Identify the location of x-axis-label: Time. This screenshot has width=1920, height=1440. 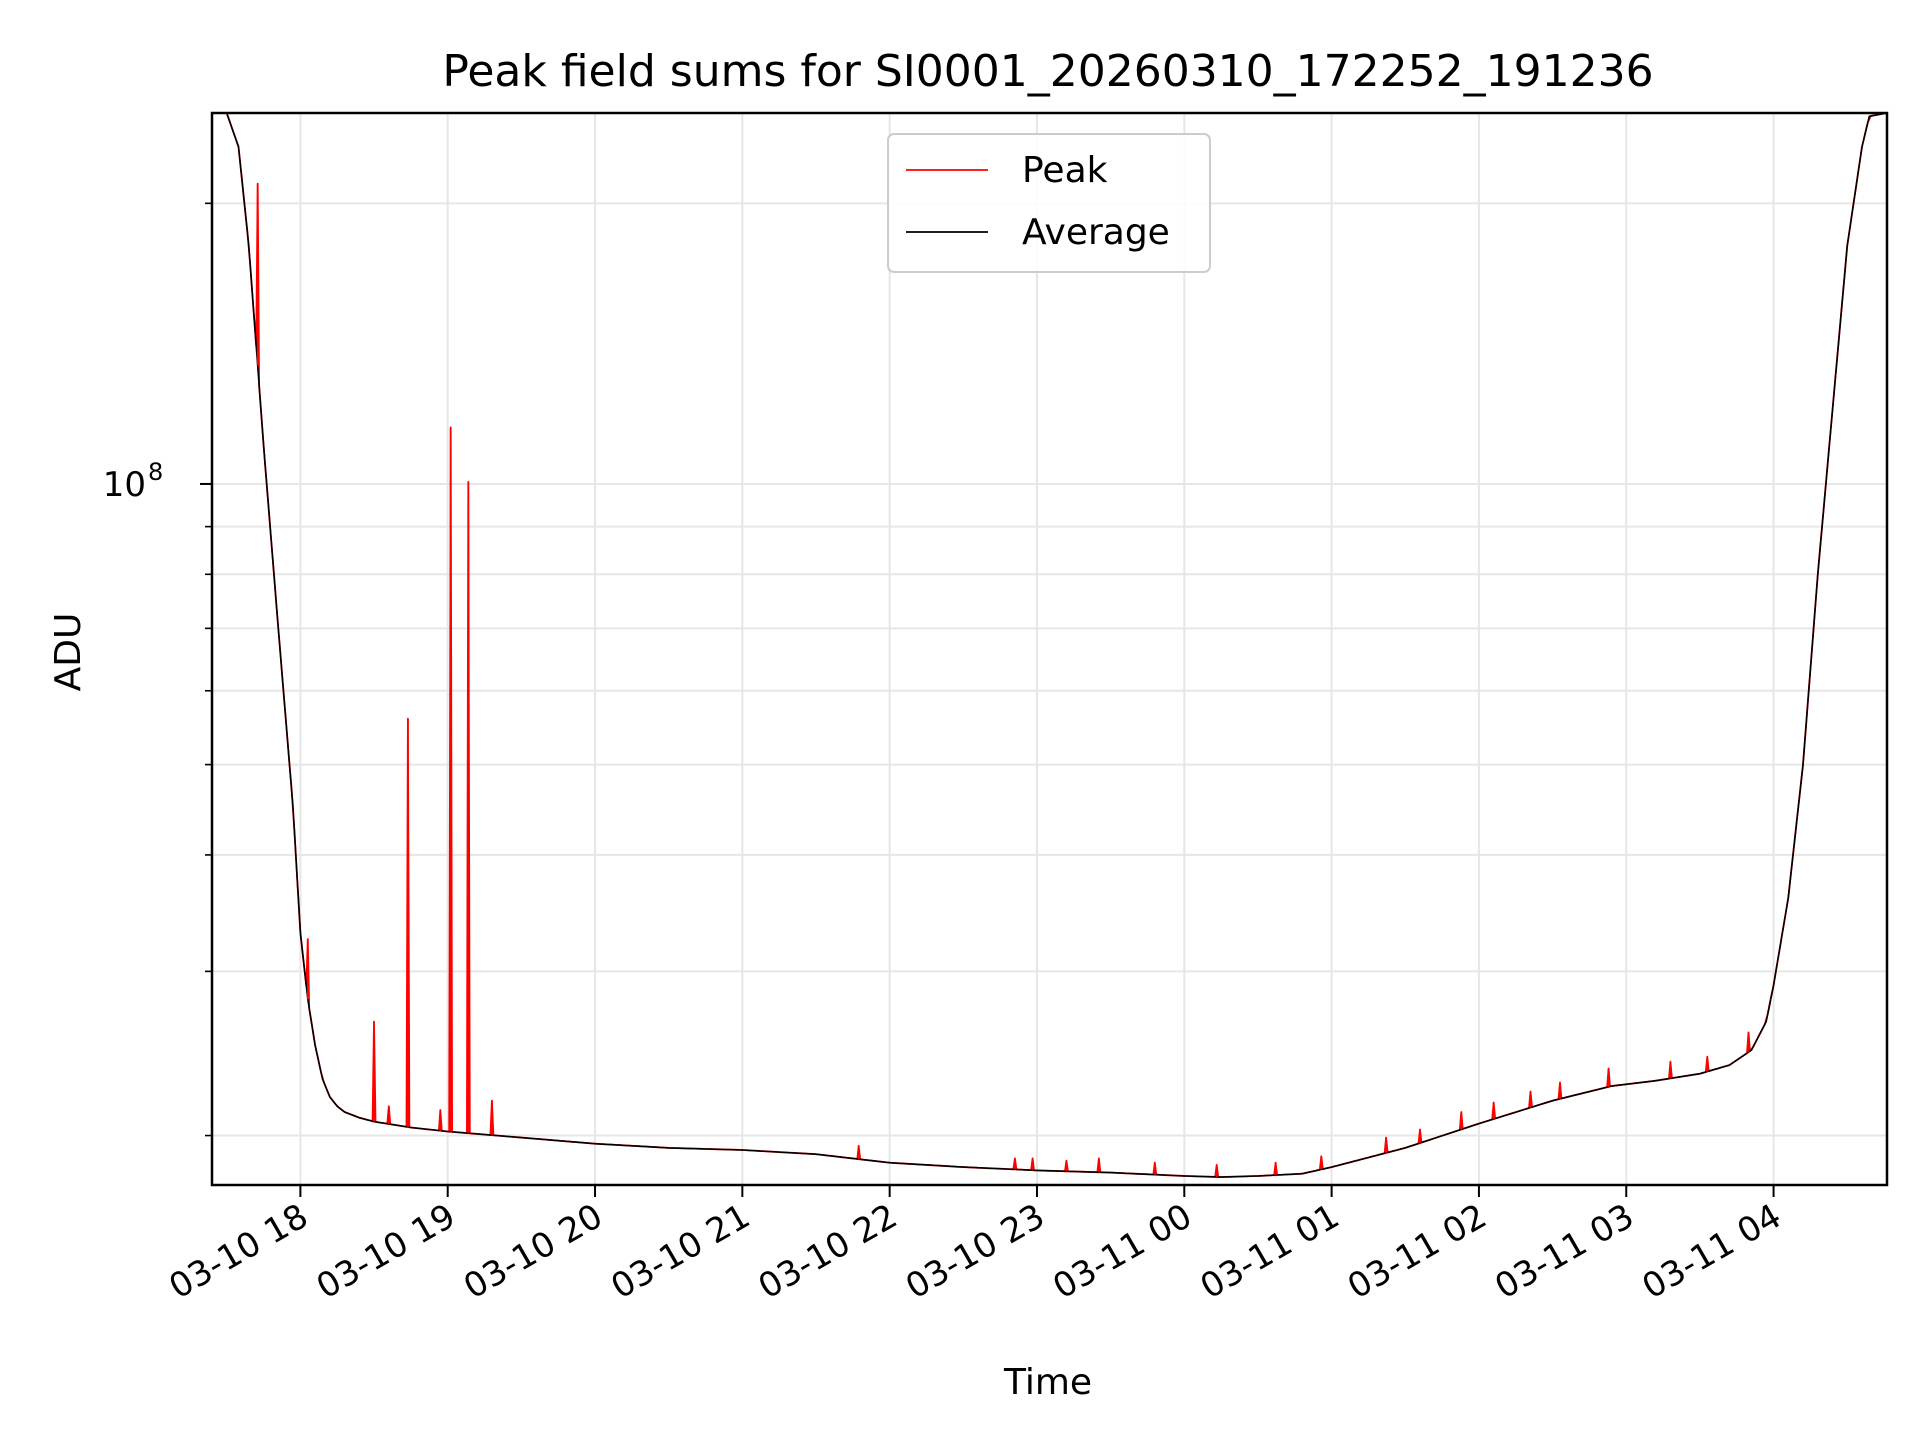
(1047, 1382).